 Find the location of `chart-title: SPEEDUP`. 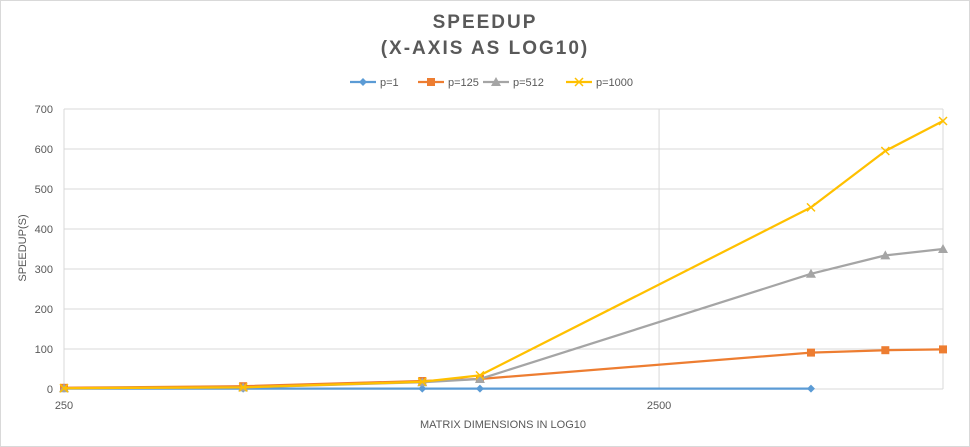

chart-title: SPEEDUP is located at coordinates (485, 22).